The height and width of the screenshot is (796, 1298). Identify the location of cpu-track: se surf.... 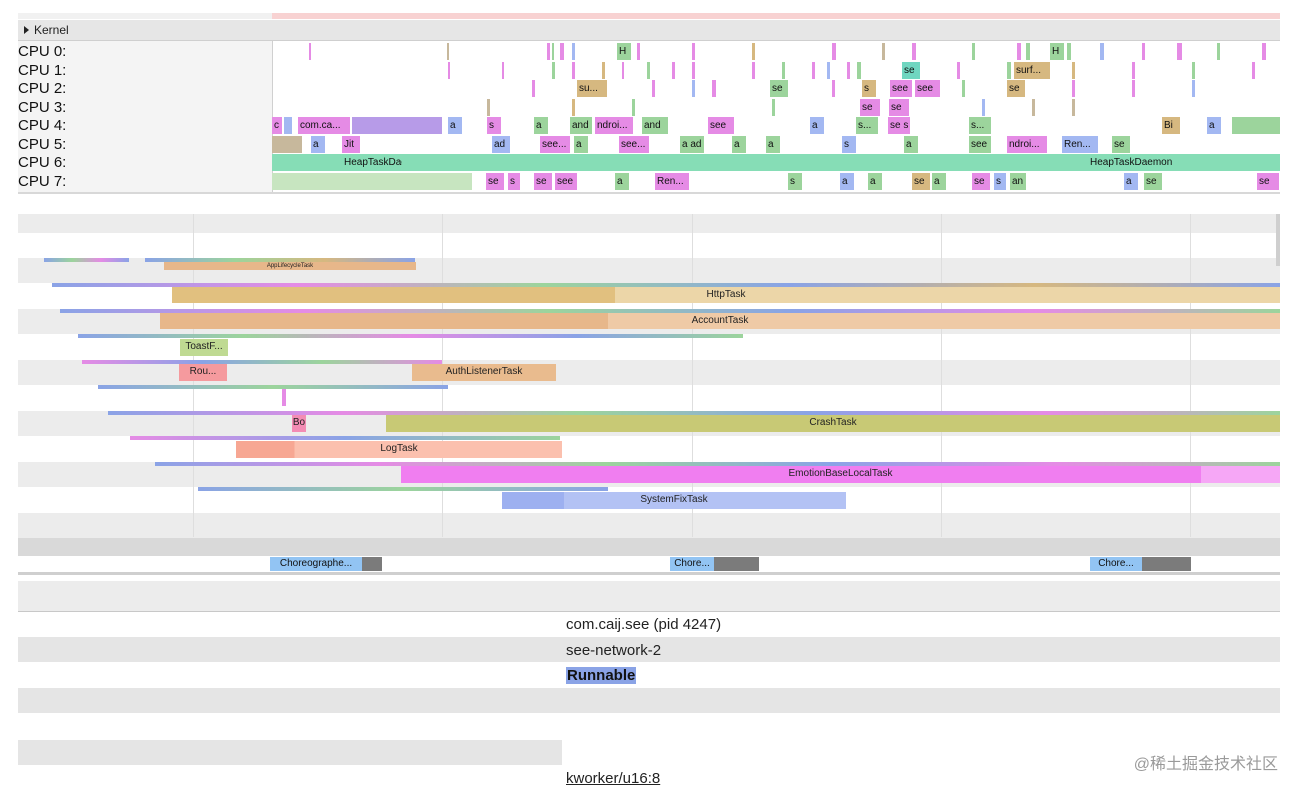
(776, 70).